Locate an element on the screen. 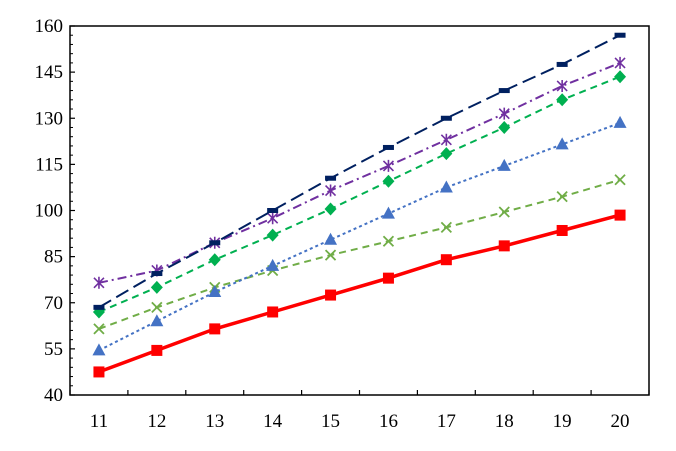 This screenshot has height=451, width=676. x-tick-label: 20 is located at coordinates (620, 421).